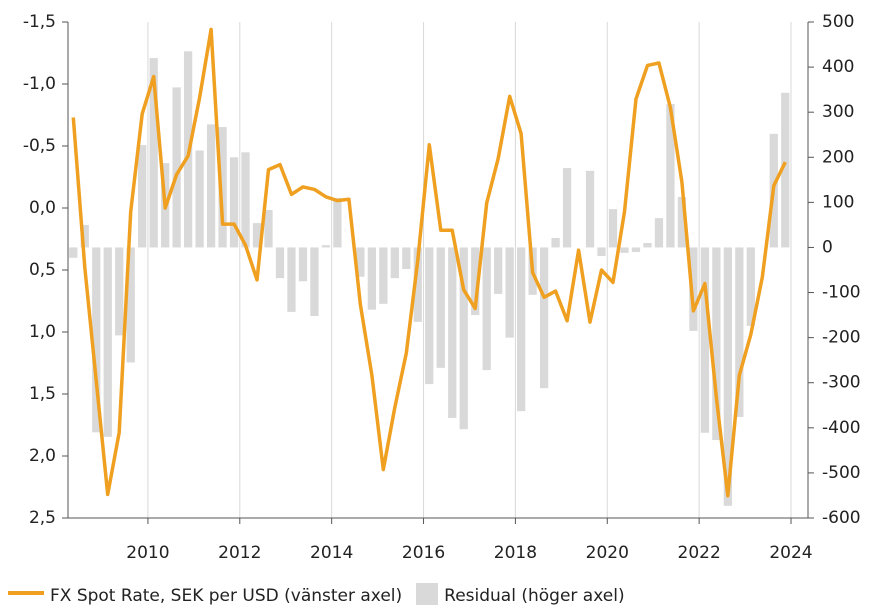 The width and height of the screenshot is (881, 609). Describe the element at coordinates (841, 428) in the screenshot. I see `y2-tick-label: -400` at that location.